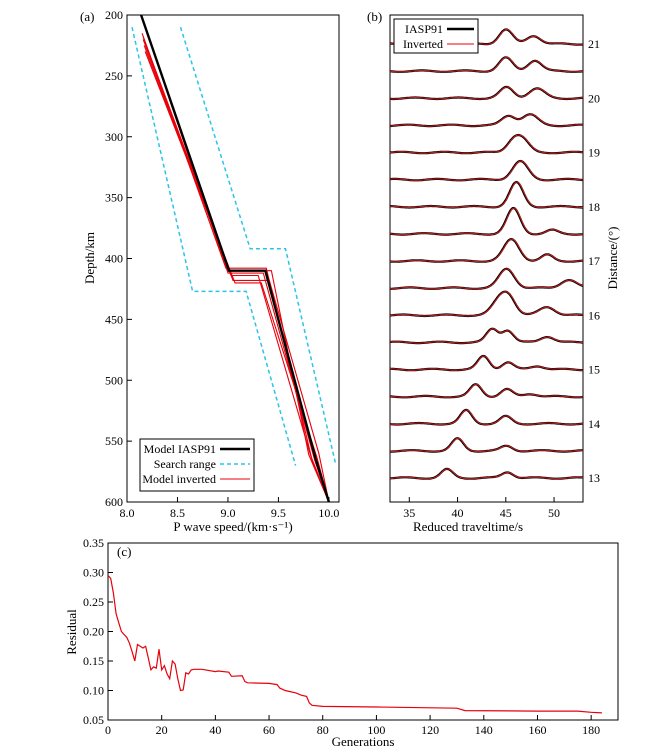 The width and height of the screenshot is (671, 753). What do you see at coordinates (180, 449) in the screenshot?
I see `legend-model-iasp91: Model IASP91` at bounding box center [180, 449].